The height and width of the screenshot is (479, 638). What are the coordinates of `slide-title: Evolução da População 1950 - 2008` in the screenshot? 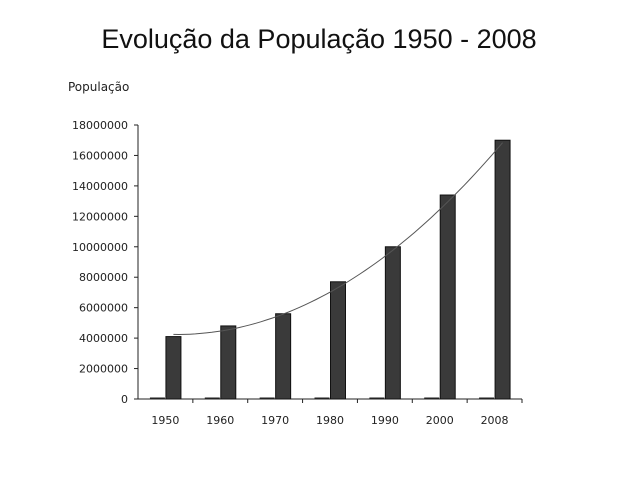 It's located at (319, 39).